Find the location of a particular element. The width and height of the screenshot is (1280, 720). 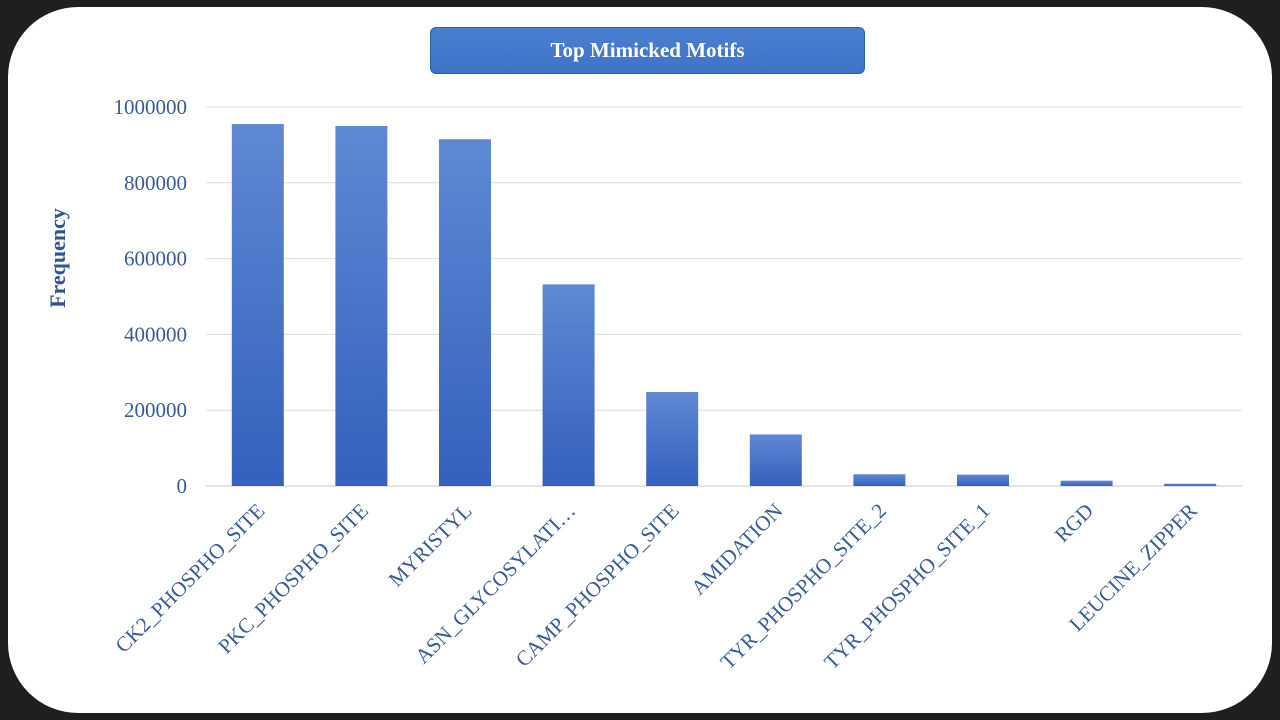

y-tick-label: 0 is located at coordinates (182, 486).